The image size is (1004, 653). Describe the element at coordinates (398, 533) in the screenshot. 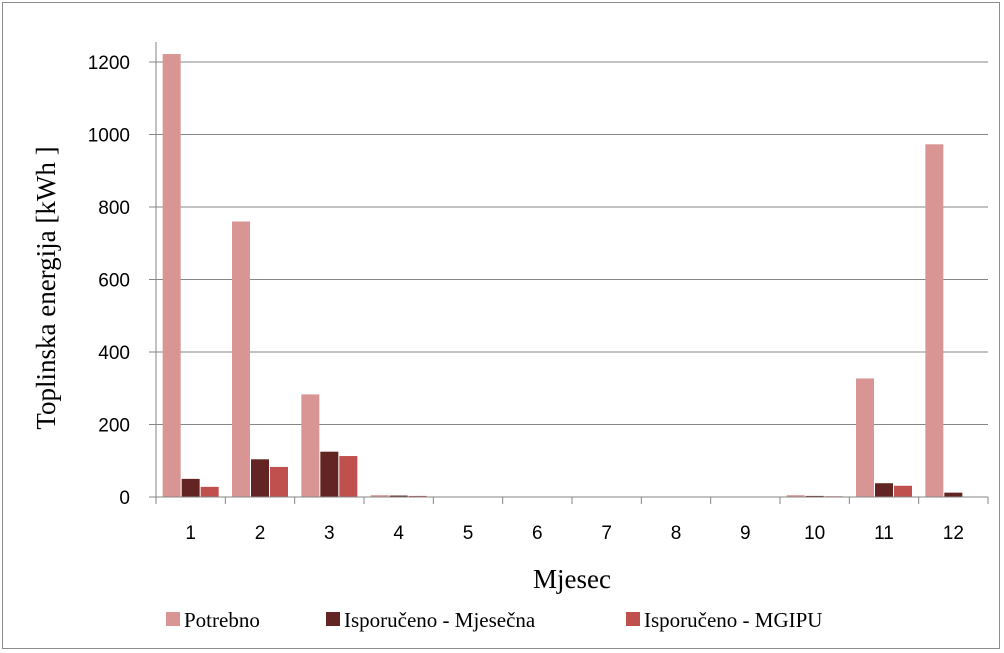

I see `x-tick-label: 4` at that location.